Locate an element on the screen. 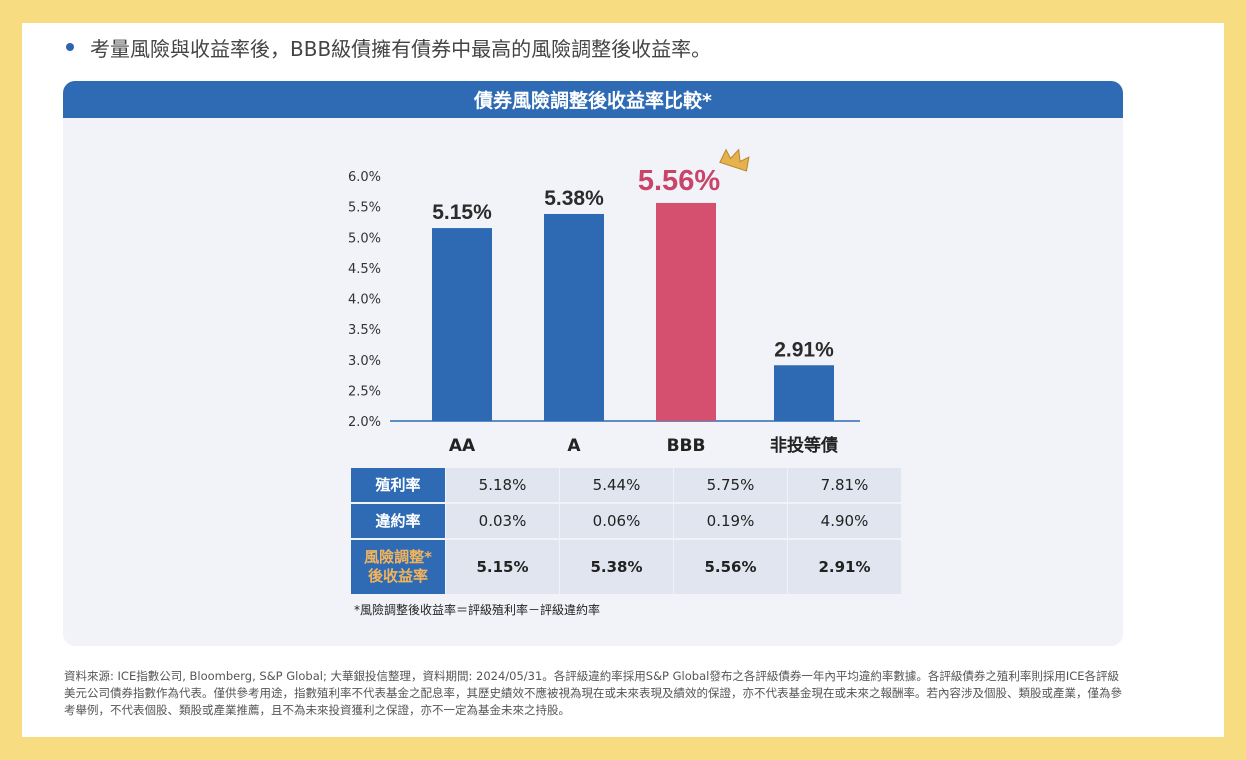 The height and width of the screenshot is (760, 1246). table-cell: 5.56% is located at coordinates (730, 567).